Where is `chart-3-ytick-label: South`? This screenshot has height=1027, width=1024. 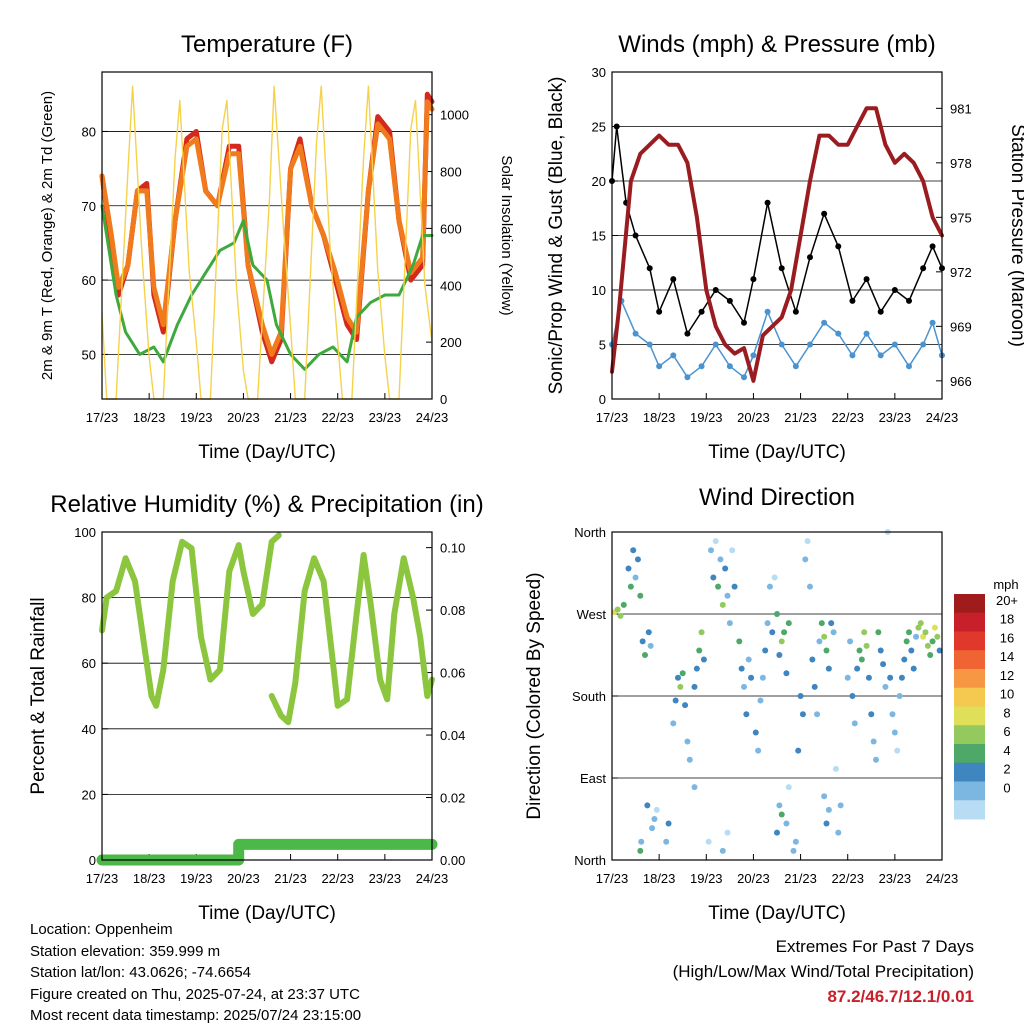 chart-3-ytick-label: South is located at coordinates (589, 696).